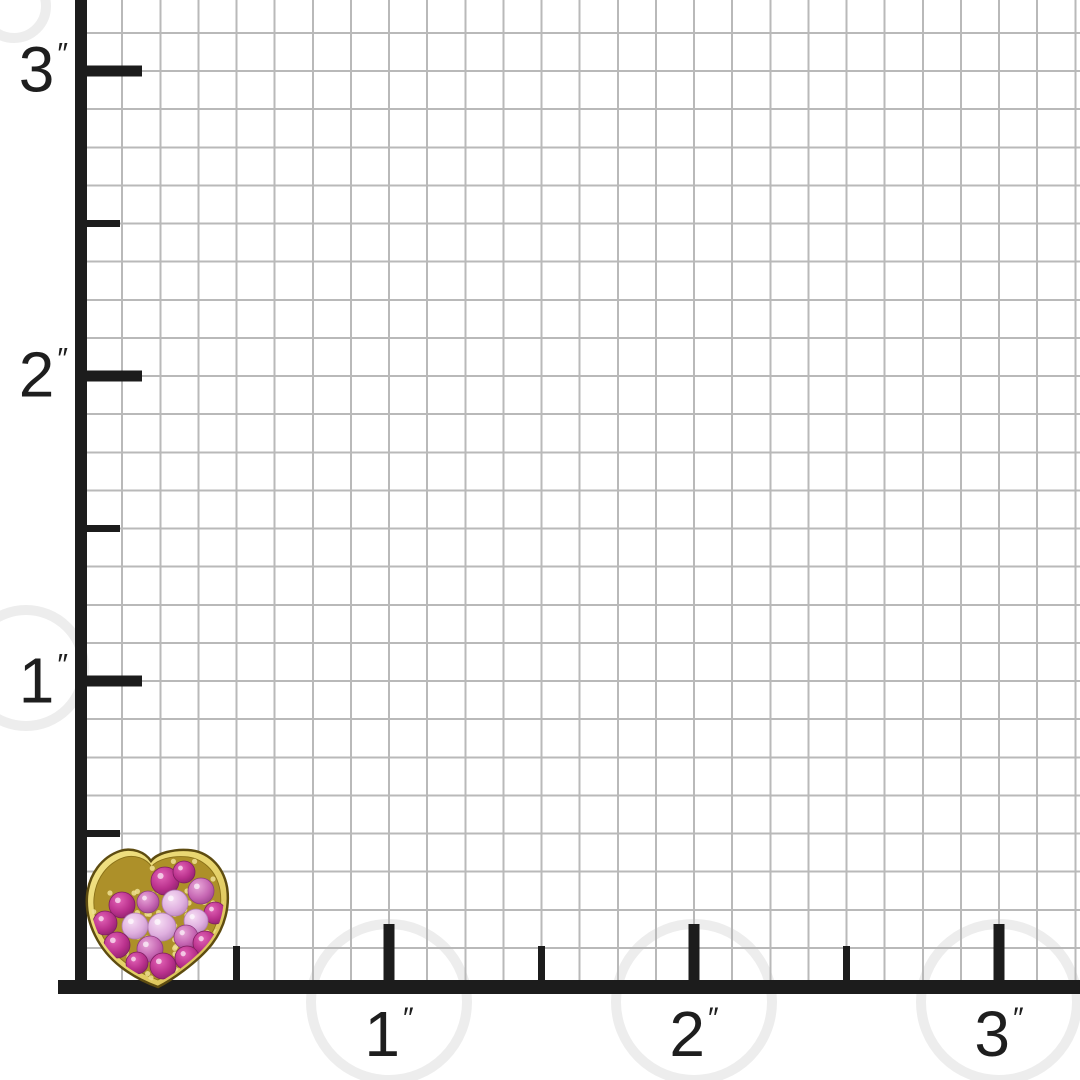 The image size is (1080, 1080). Describe the element at coordinates (81, 497) in the screenshot. I see `y-axis-line` at that location.